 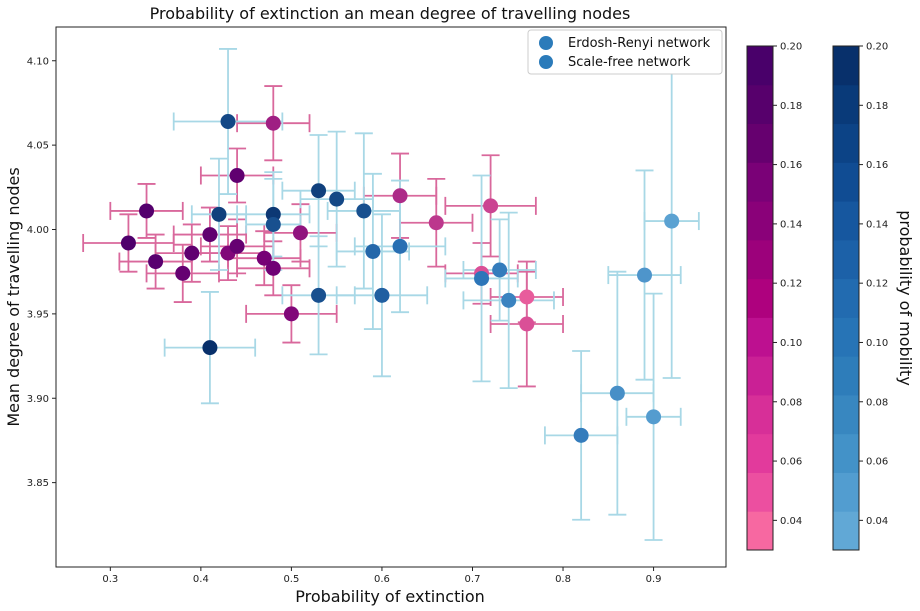 I want to click on x-tick-label: 0.5, so click(x=291, y=579).